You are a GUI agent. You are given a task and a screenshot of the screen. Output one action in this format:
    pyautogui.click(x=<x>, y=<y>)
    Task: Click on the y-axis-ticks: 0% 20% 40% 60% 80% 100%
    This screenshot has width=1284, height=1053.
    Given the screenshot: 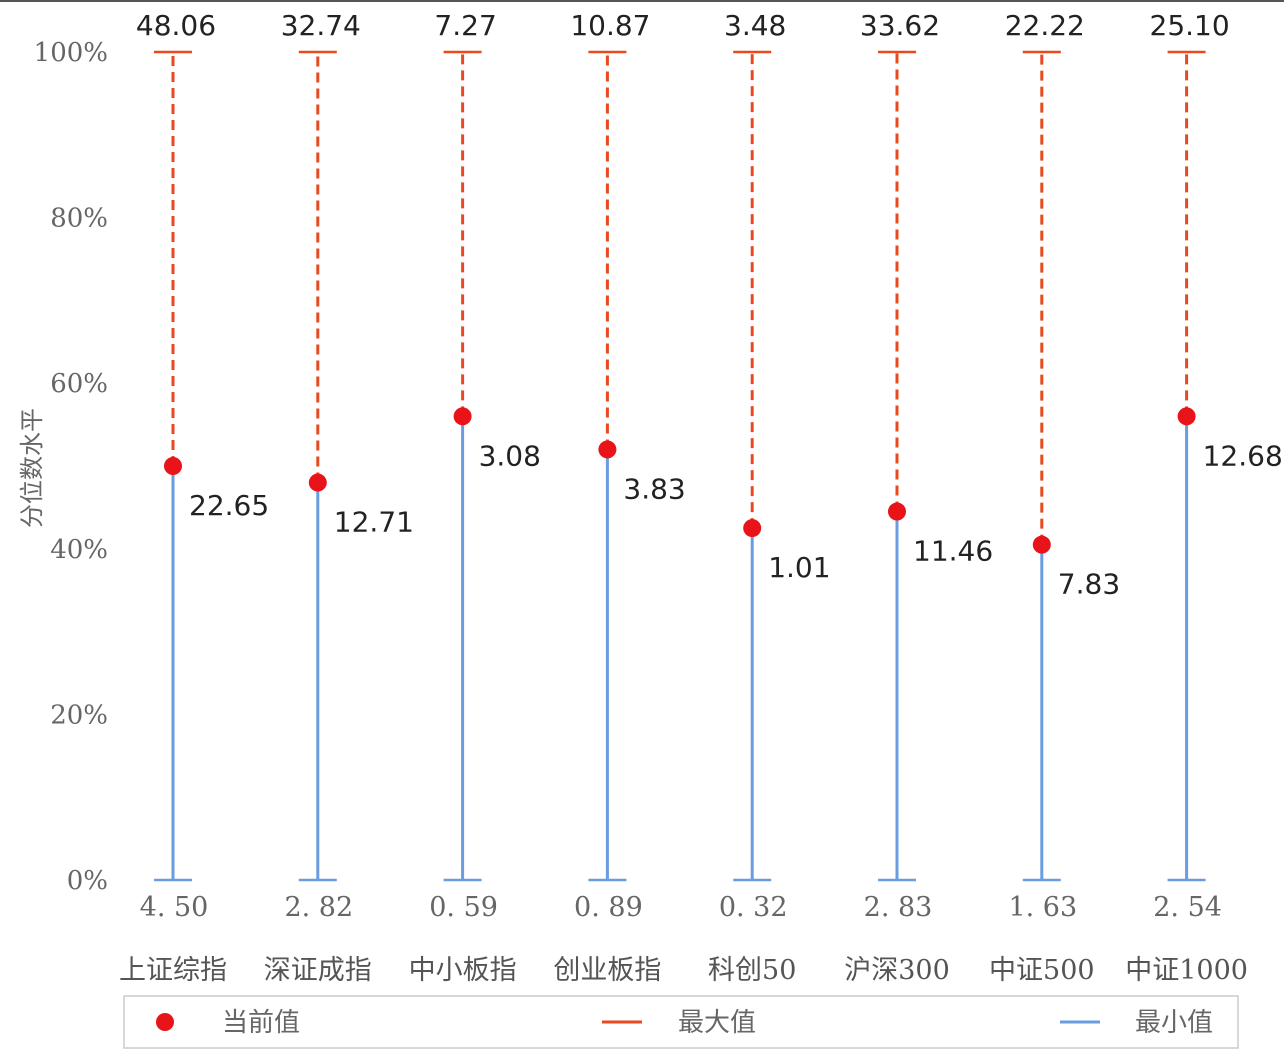 What is the action you would take?
    pyautogui.click(x=71, y=467)
    